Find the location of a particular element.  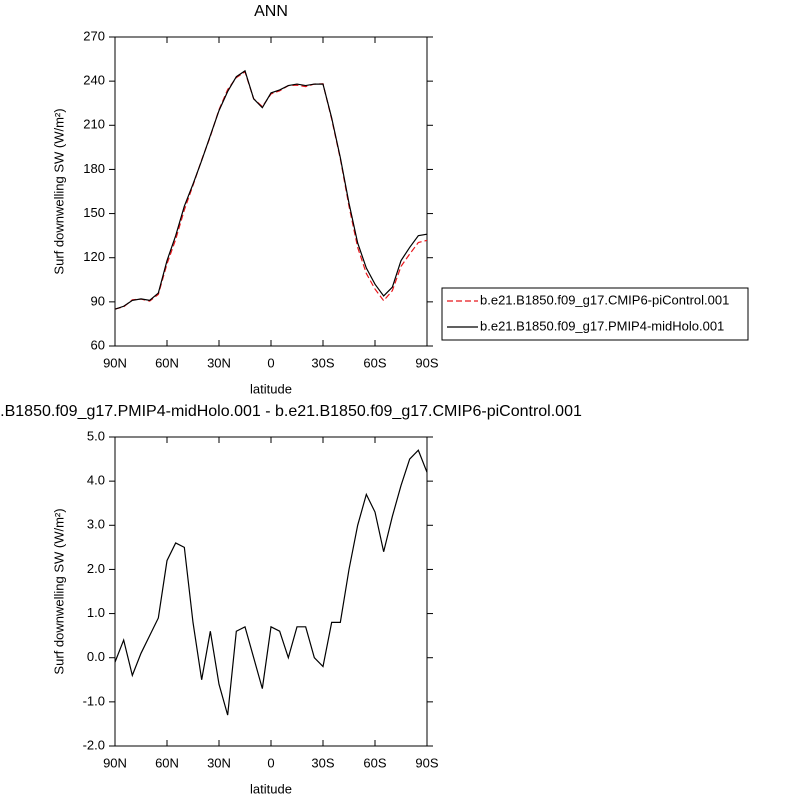

legend-label: b.e21.B1850.f09_g17.CMIP6-piControl.001 is located at coordinates (604, 299).